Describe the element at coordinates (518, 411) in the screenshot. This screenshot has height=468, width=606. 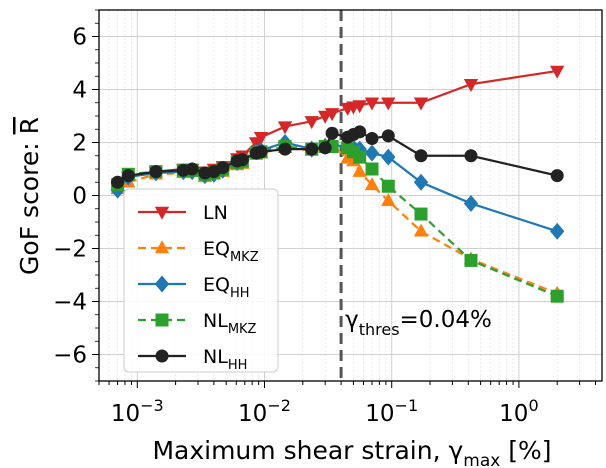
I see `x-tick-label: 10⁰` at that location.